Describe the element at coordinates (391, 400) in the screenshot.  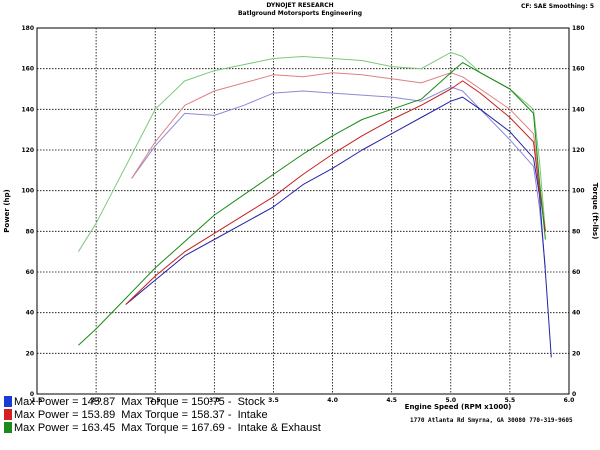
I see `x-tick-label: 4.5` at that location.